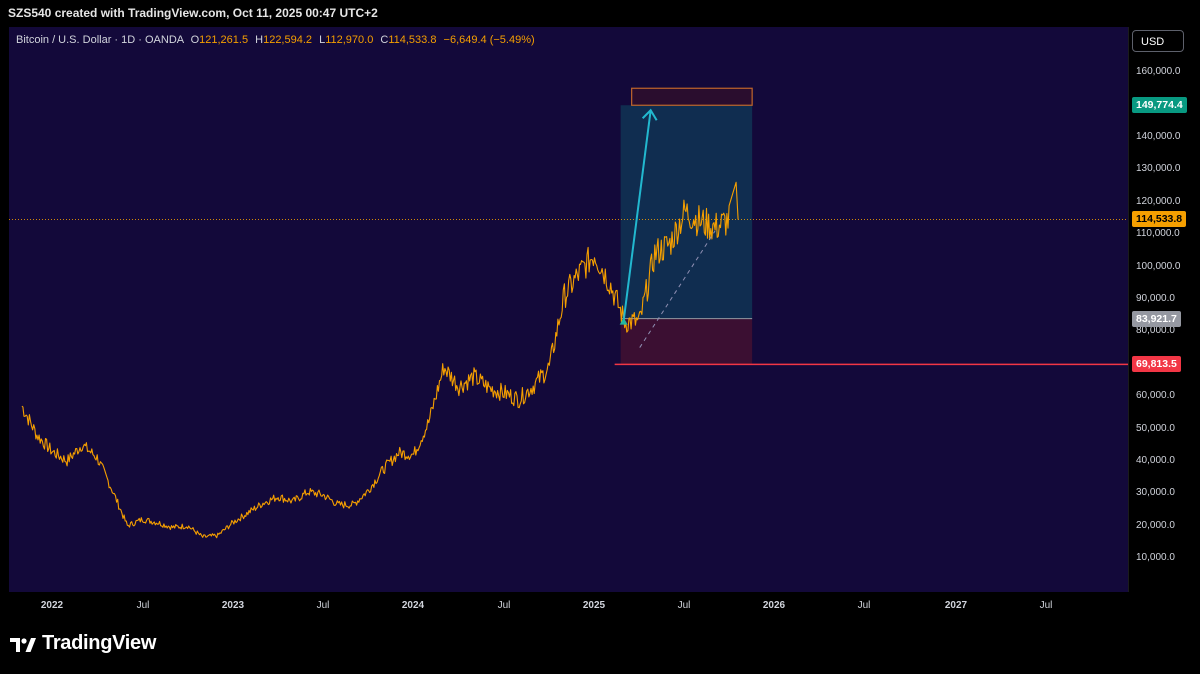 The width and height of the screenshot is (1200, 674). Describe the element at coordinates (100, 40) in the screenshot. I see `symbol-title: Bitcoin / U.S. Dollar · 1D · OANDA` at that location.